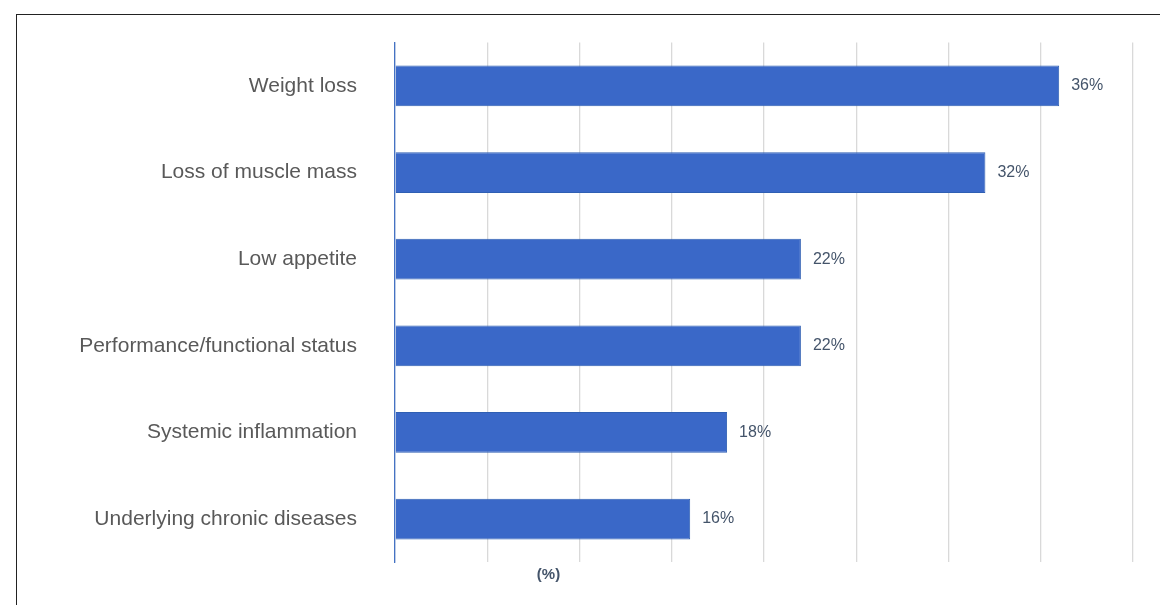 The height and width of the screenshot is (605, 1160). Describe the element at coordinates (755, 431) in the screenshot. I see `data-label: 18%` at that location.